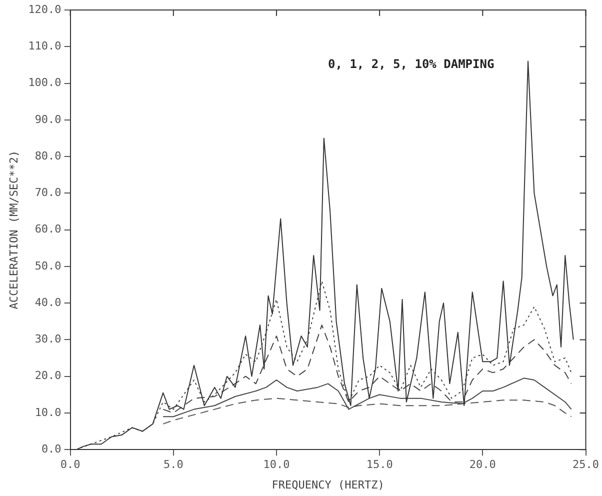 This screenshot has height=496, width=602. I want to click on x-axis-title: FREQUENCY (HERTZ), so click(328, 485).